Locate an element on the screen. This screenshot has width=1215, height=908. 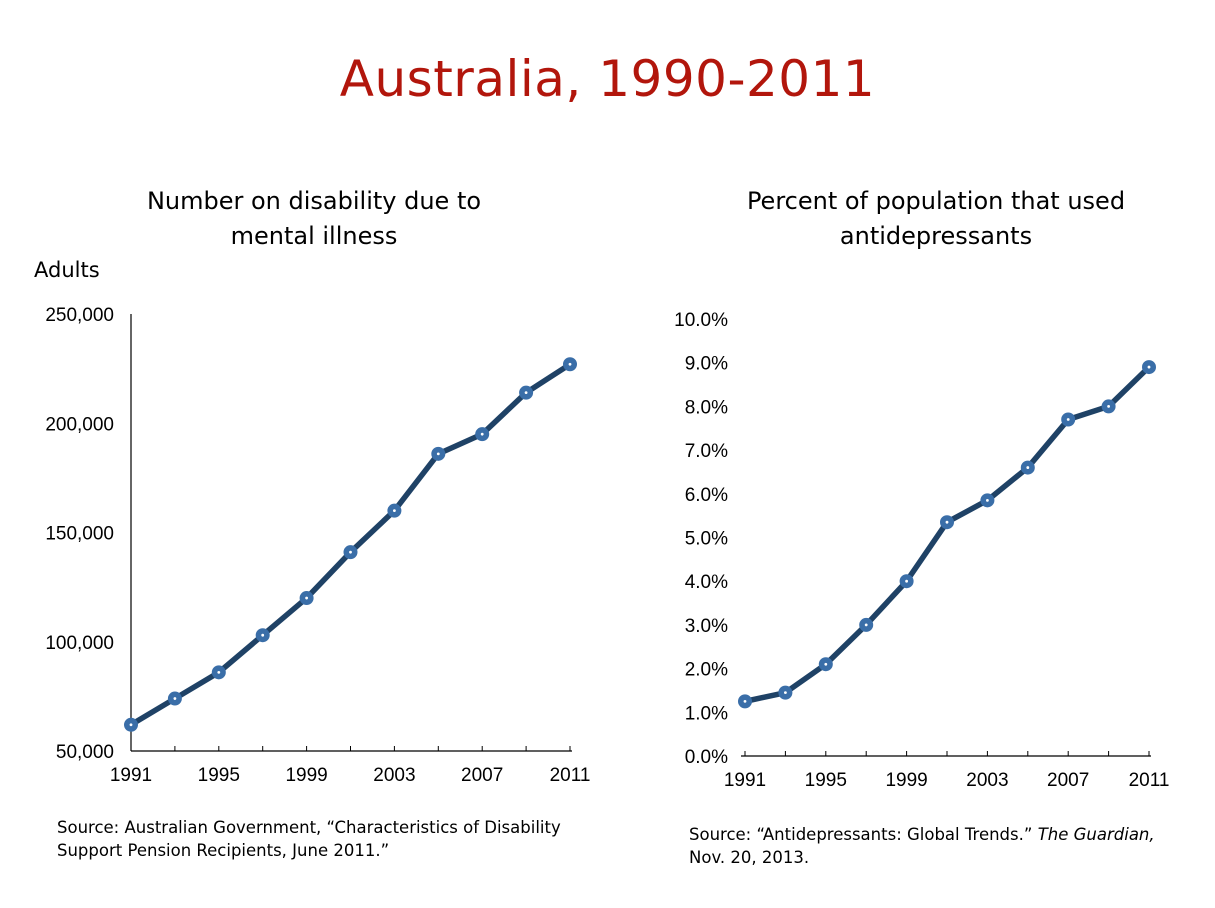
right-x-tick-label: 2011 is located at coordinates (1149, 780).